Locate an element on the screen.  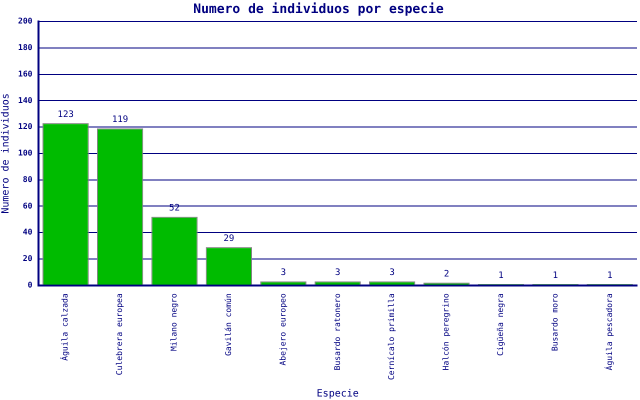
x-tick-label: Cigüeña negra is located at coordinates (501, 324).